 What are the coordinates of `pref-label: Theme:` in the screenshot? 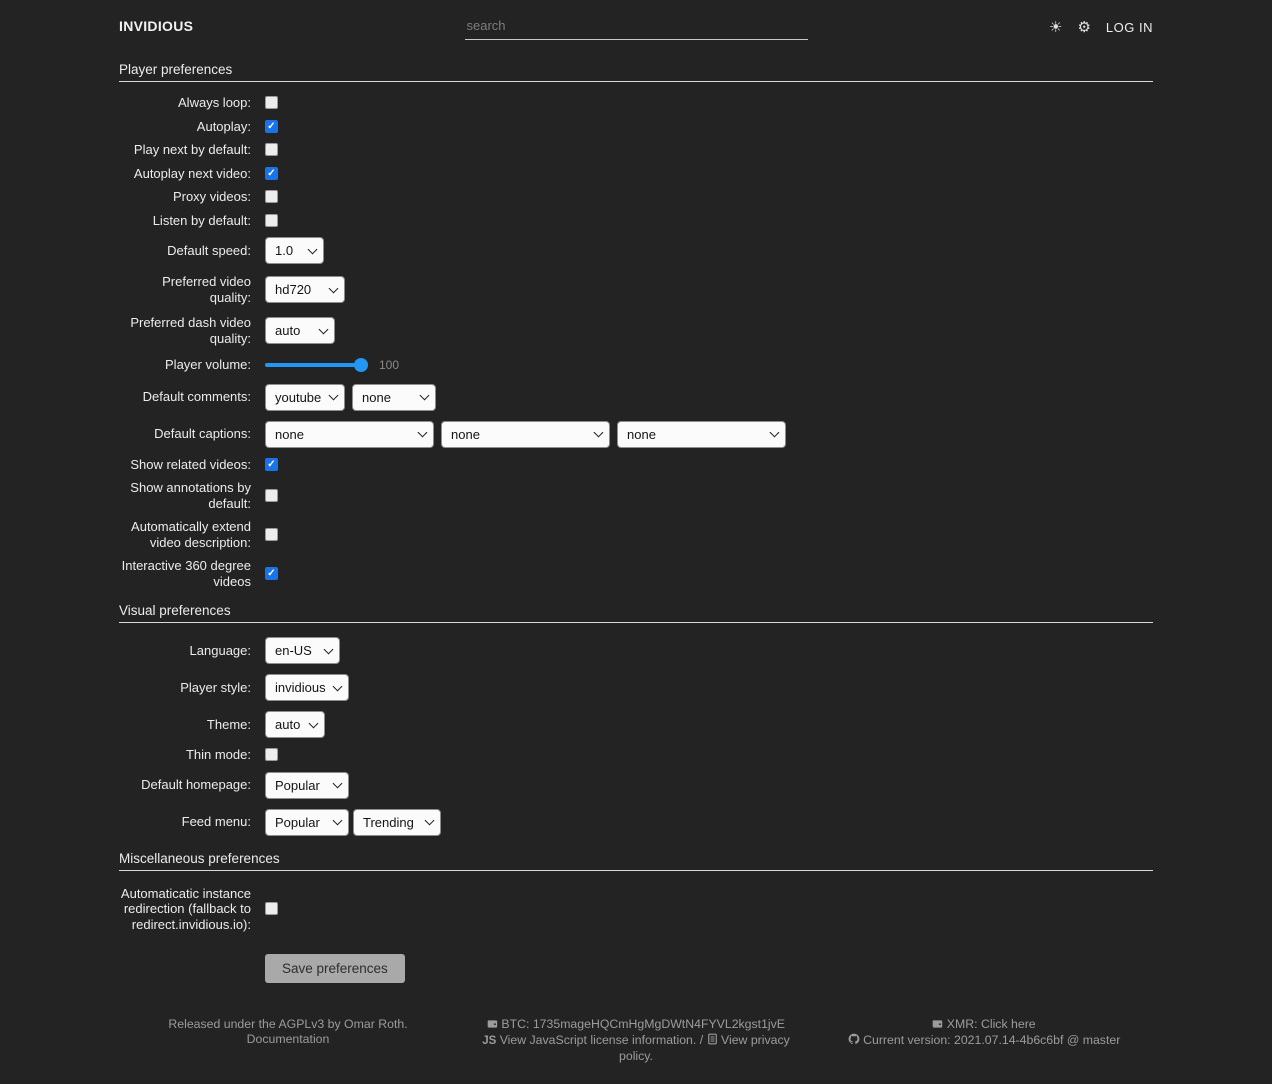 It's located at (228, 724).